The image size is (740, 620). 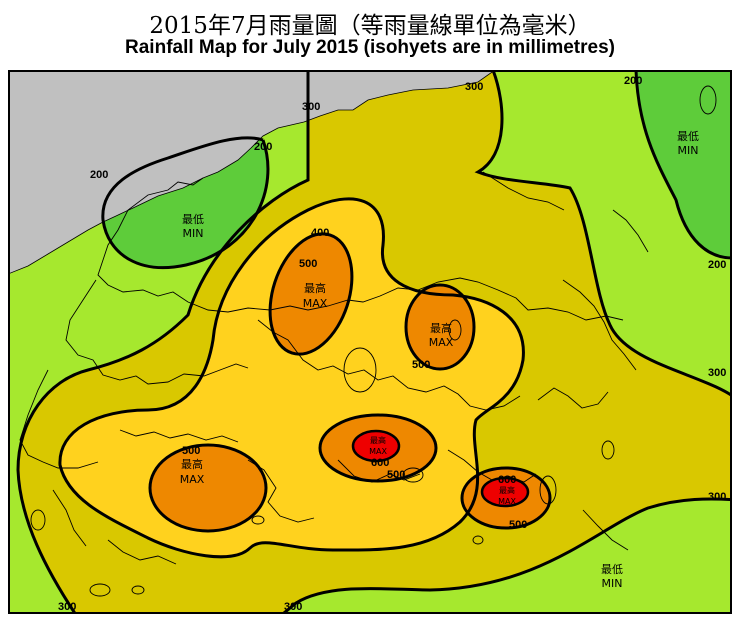 I want to click on min-marker-southeast-en: MIN, so click(x=612, y=583).